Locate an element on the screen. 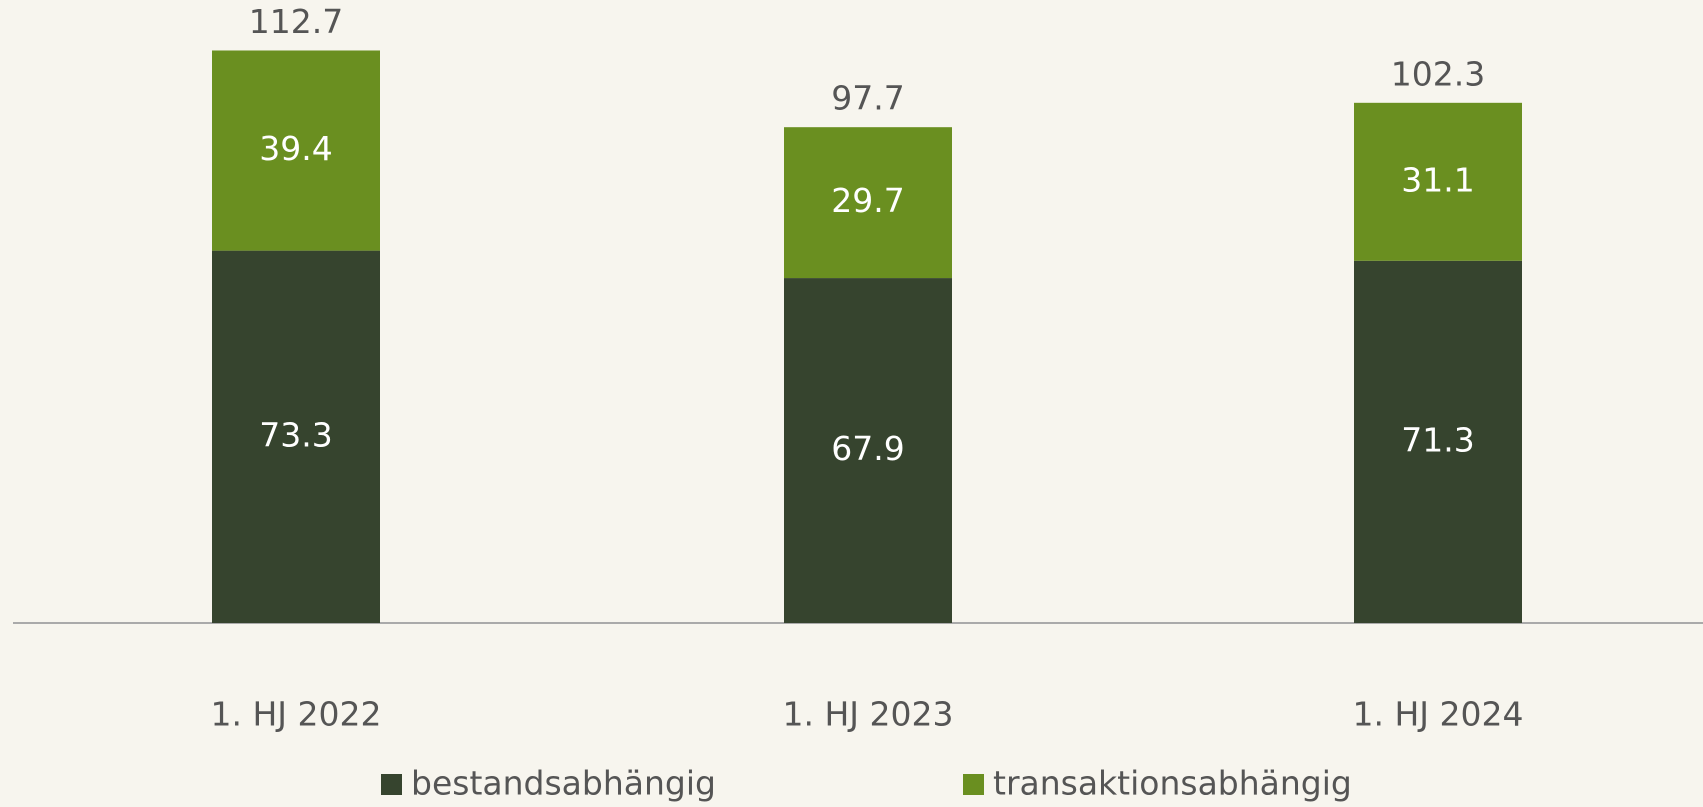 Image resolution: width=1703 pixels, height=807 pixels. legend-label: transaktionsabhängig is located at coordinates (1172, 783).